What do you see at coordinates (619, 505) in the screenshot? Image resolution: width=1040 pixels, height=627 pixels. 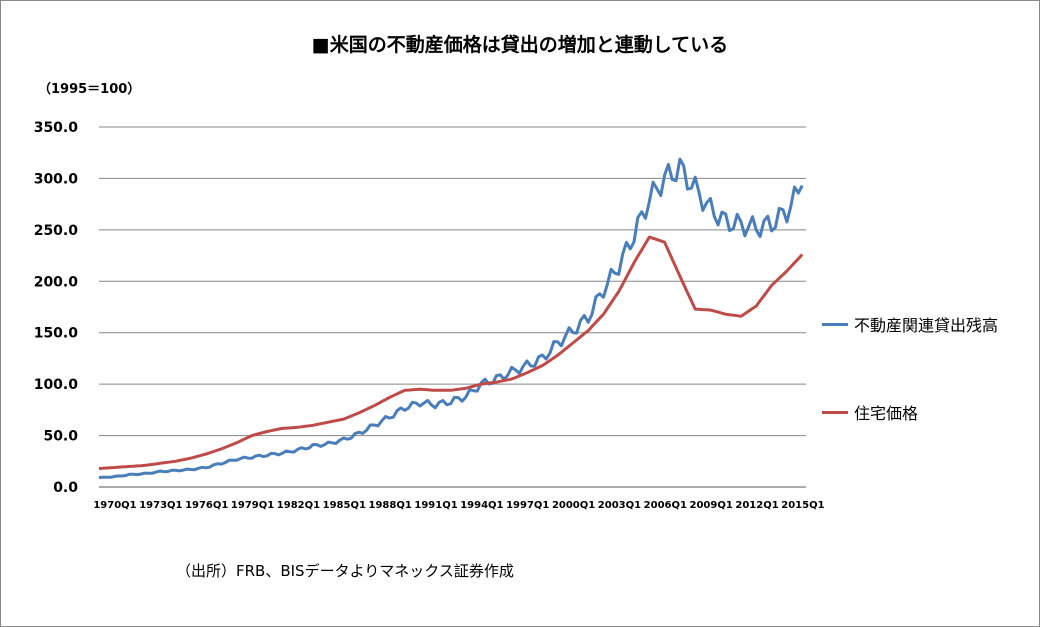 I see `x-tick-label: 2003Q1` at bounding box center [619, 505].